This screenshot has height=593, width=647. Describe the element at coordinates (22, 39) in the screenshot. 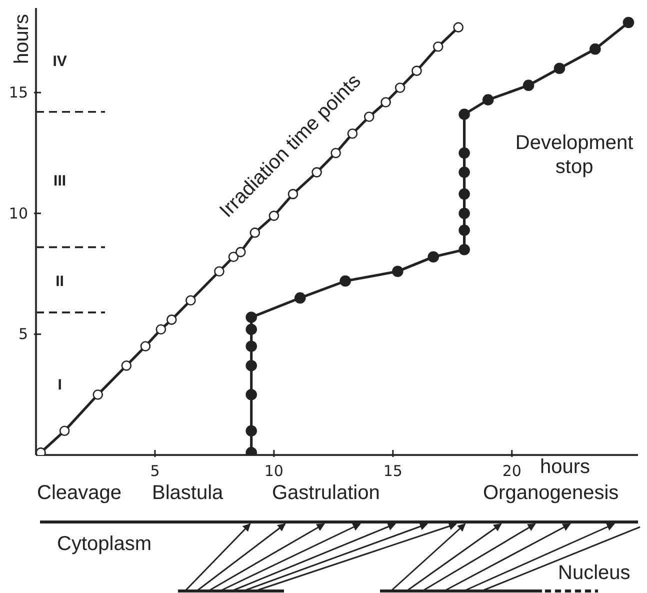

I see `y-axis-title: hours` at that location.